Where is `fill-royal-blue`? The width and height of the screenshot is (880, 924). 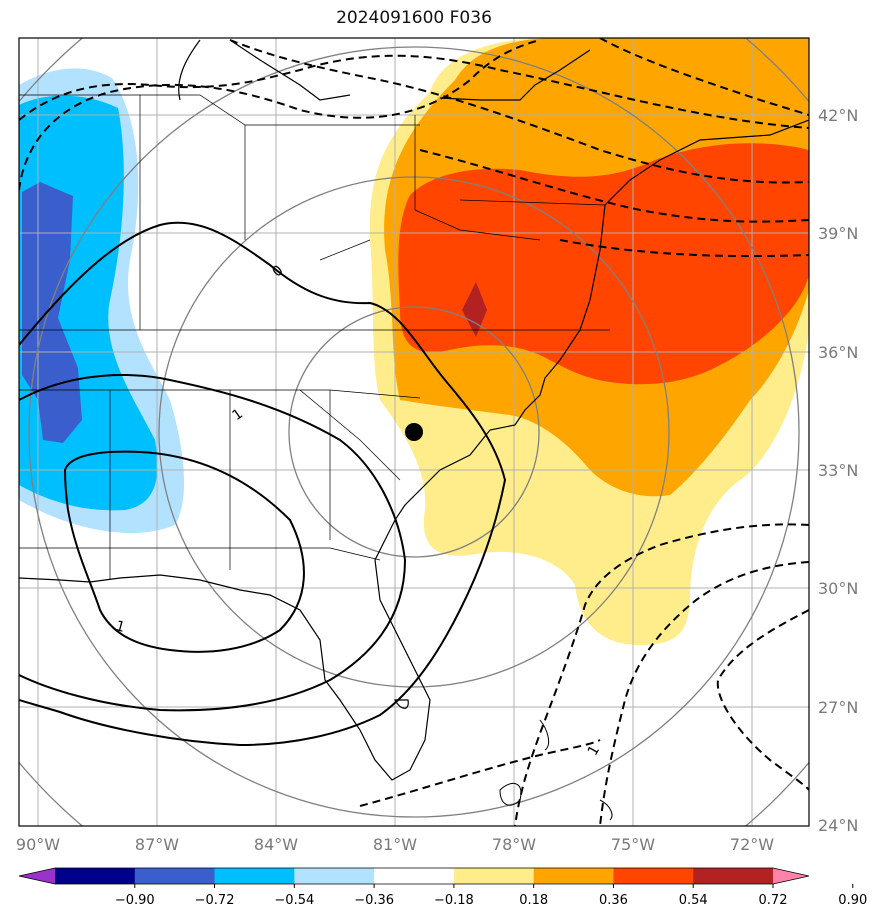
fill-royal-blue is located at coordinates (52, 312).